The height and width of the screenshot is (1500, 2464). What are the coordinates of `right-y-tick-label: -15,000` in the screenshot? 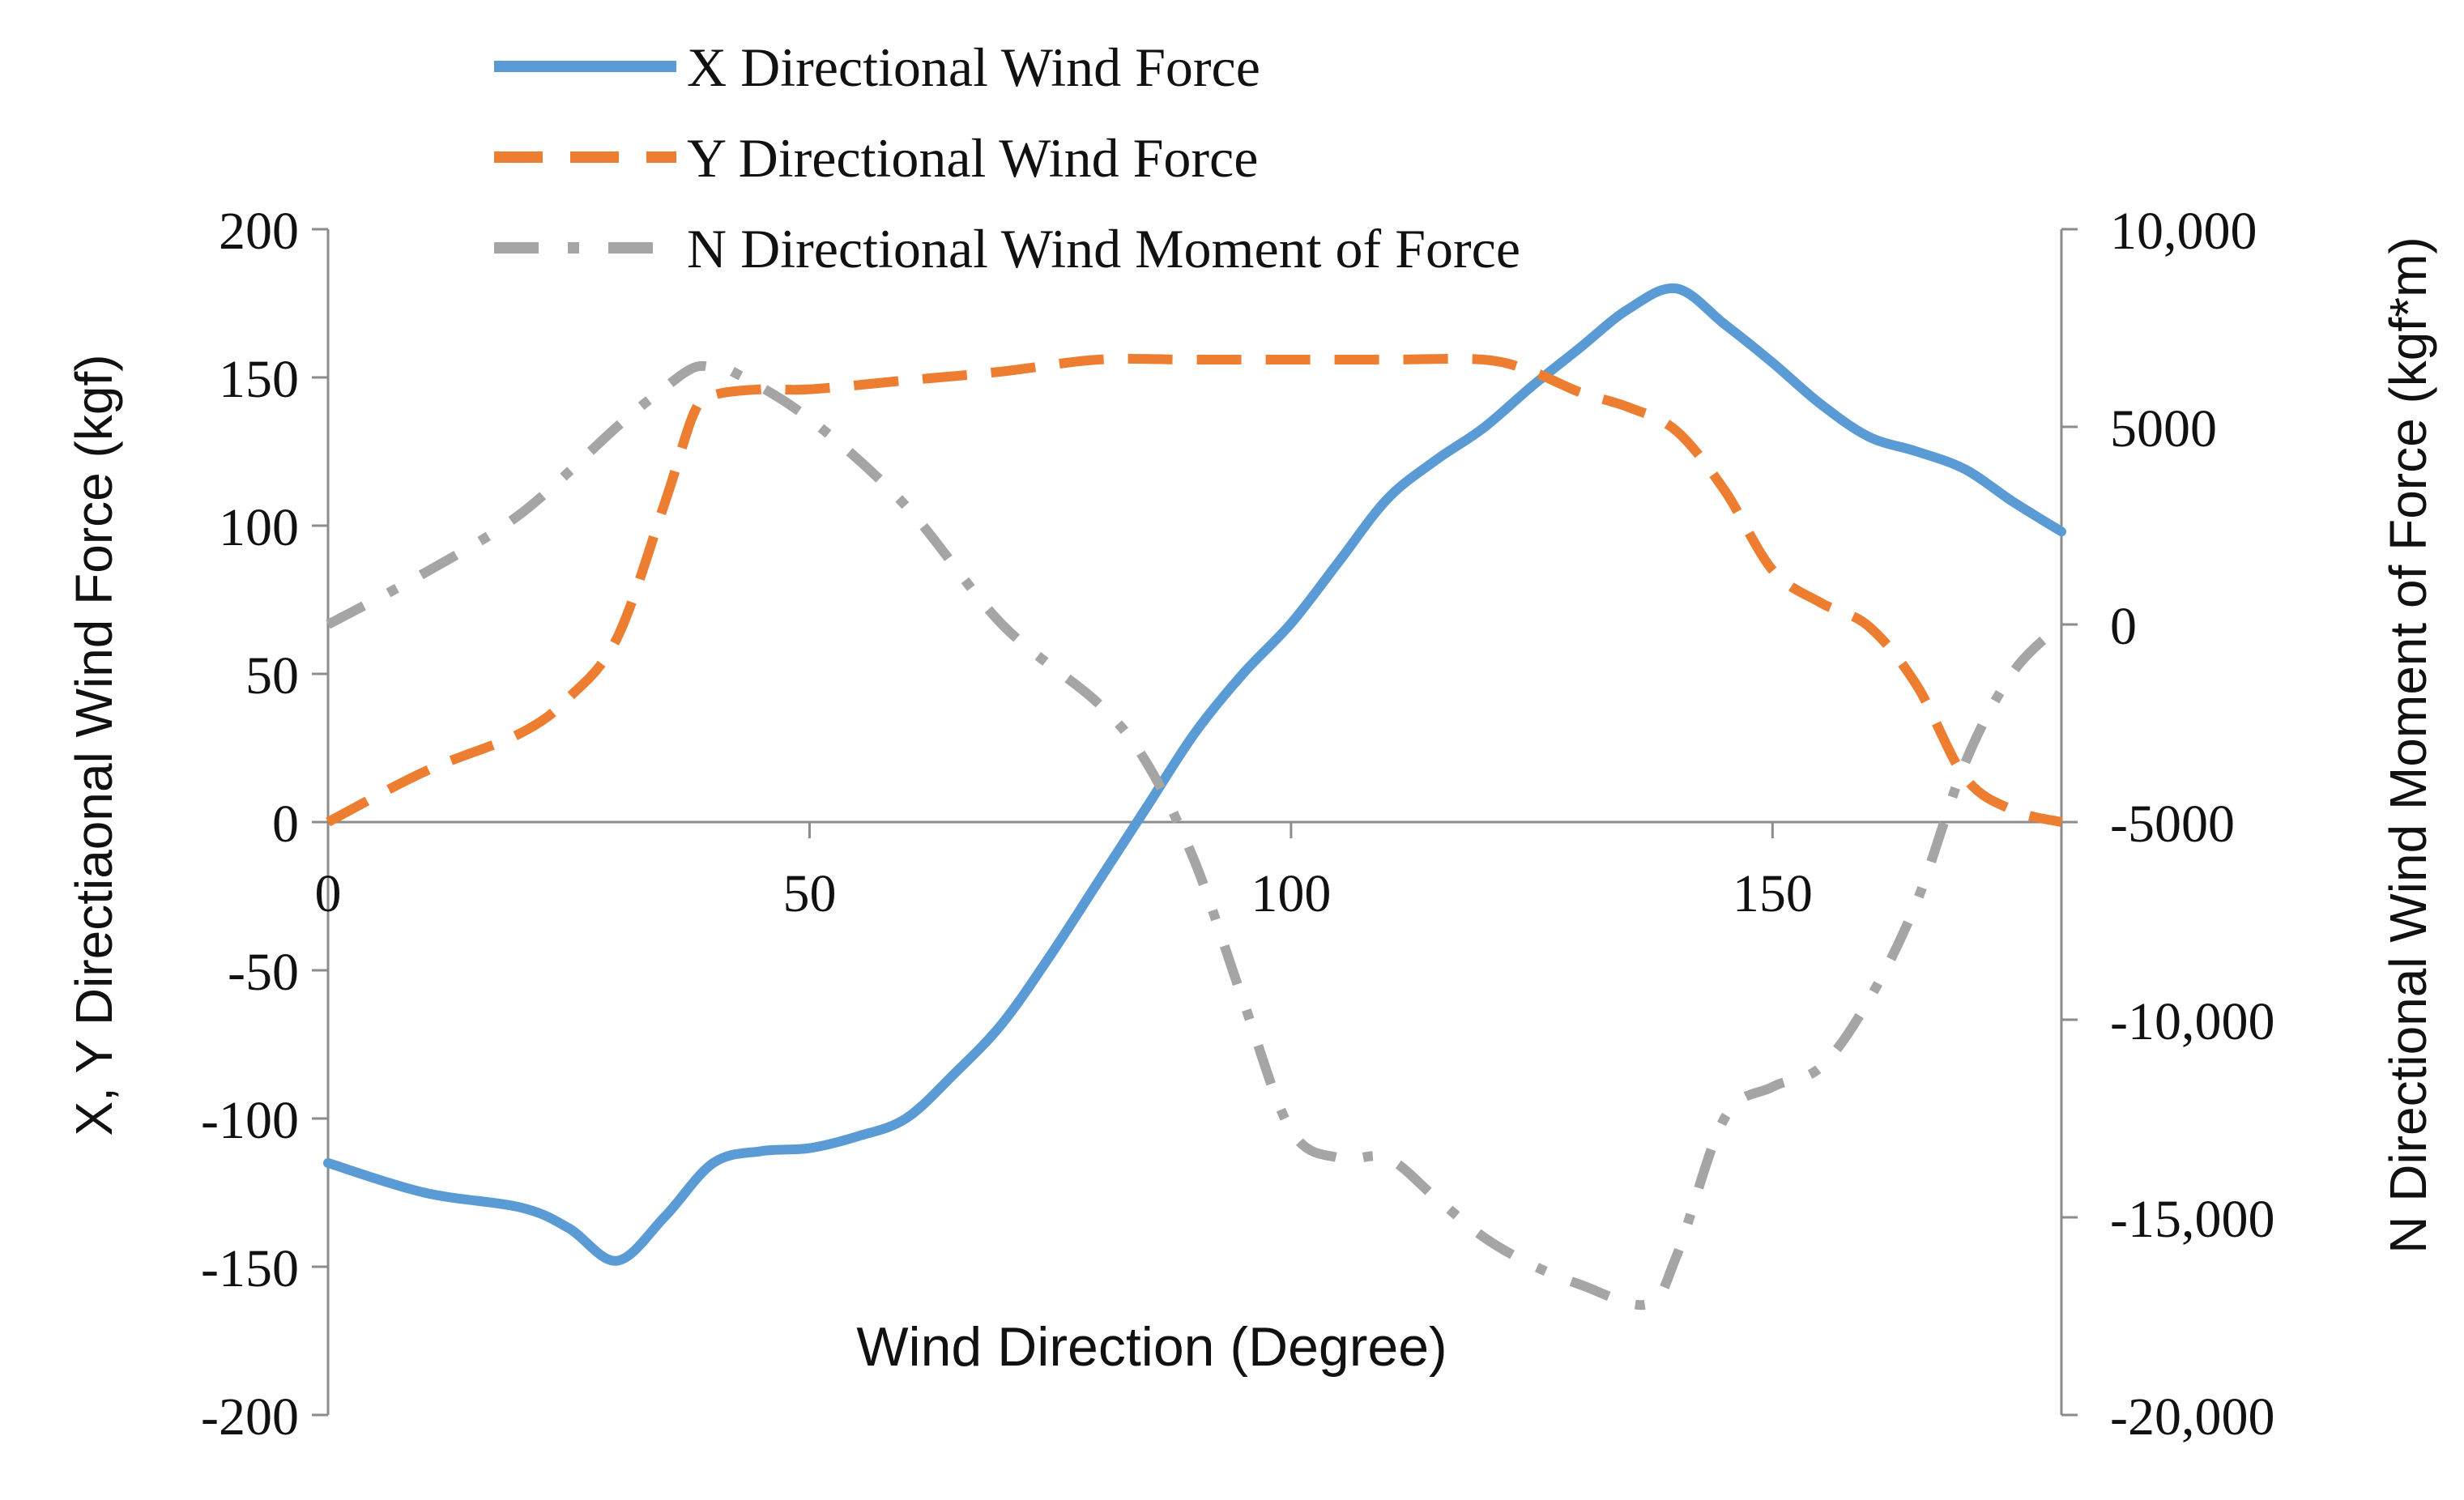 It's located at (2192, 1219).